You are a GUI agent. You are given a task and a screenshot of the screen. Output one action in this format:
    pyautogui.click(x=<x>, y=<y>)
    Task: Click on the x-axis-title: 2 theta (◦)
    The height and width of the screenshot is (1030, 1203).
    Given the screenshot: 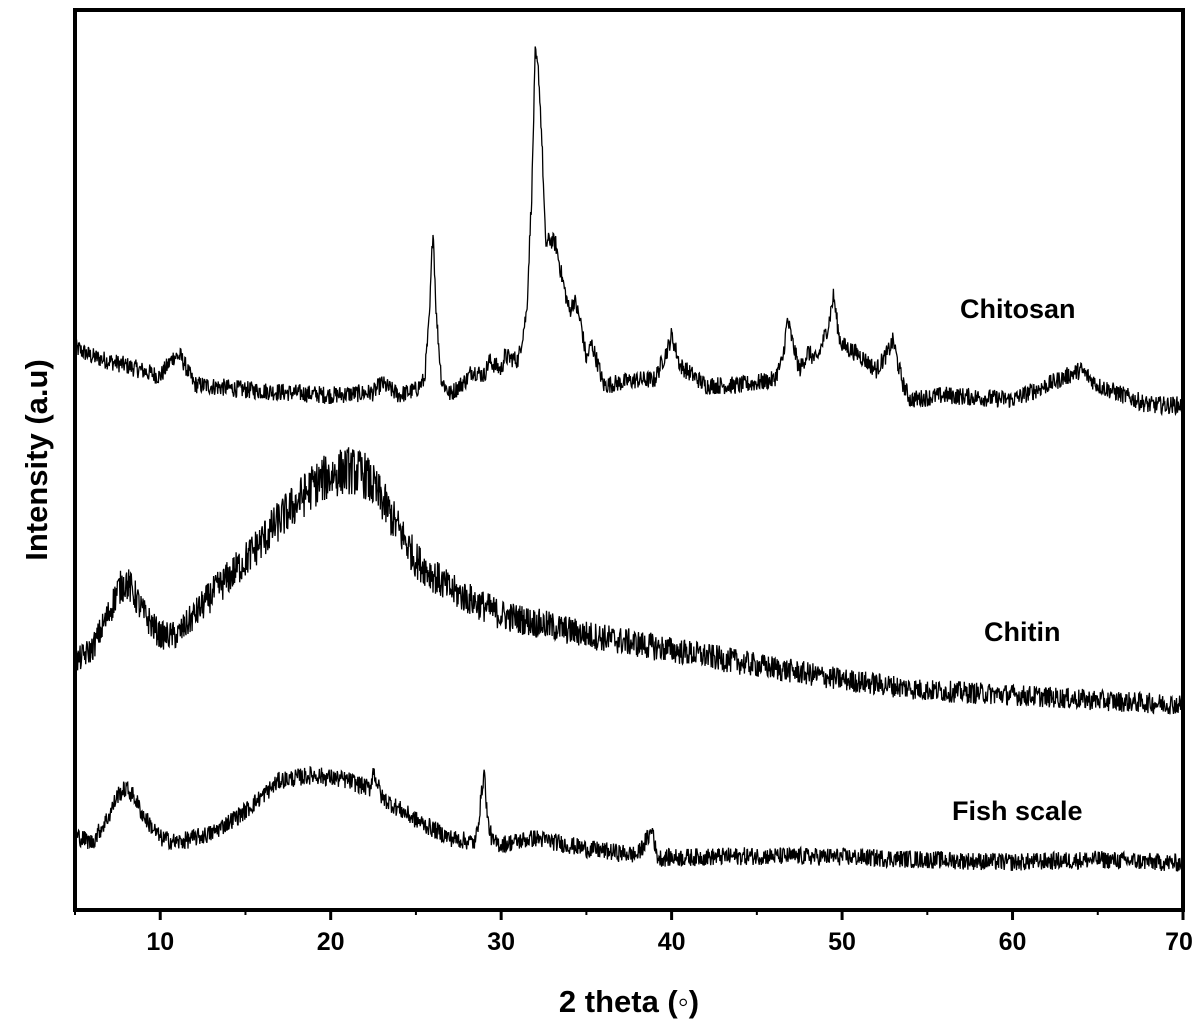 What is the action you would take?
    pyautogui.click(x=629, y=1001)
    